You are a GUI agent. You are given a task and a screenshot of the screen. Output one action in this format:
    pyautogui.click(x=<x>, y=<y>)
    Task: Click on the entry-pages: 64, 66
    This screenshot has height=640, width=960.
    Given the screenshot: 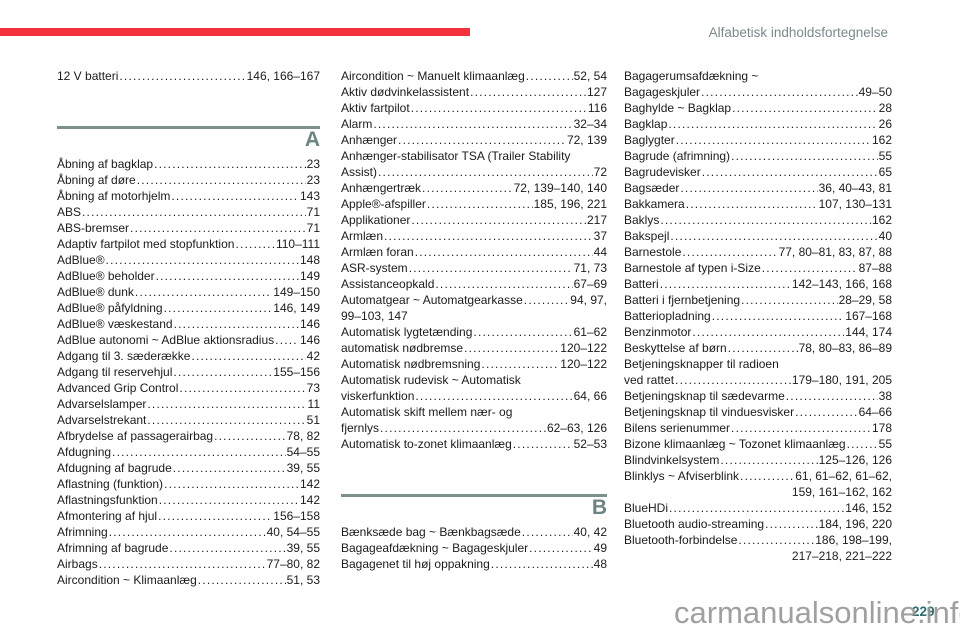 What is the action you would take?
    pyautogui.click(x=590, y=396)
    